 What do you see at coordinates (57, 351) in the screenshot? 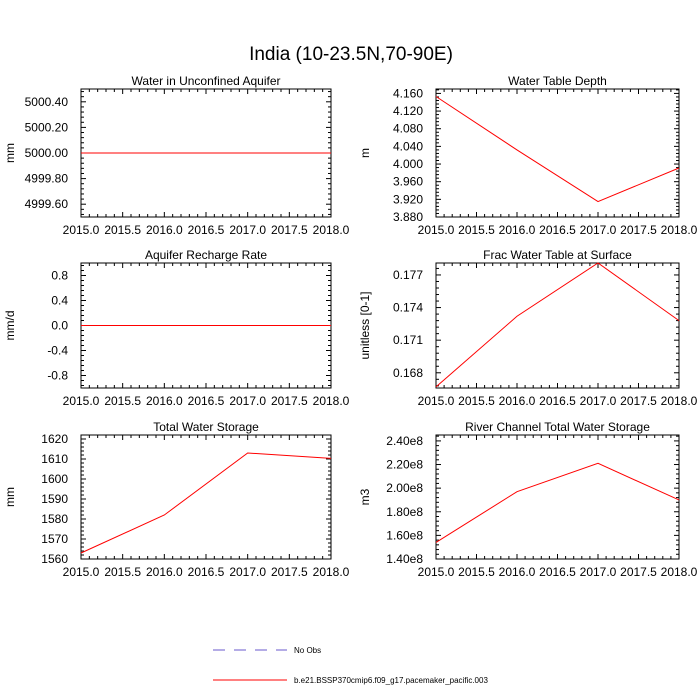
I see `y-tick-label: -0.4` at bounding box center [57, 351].